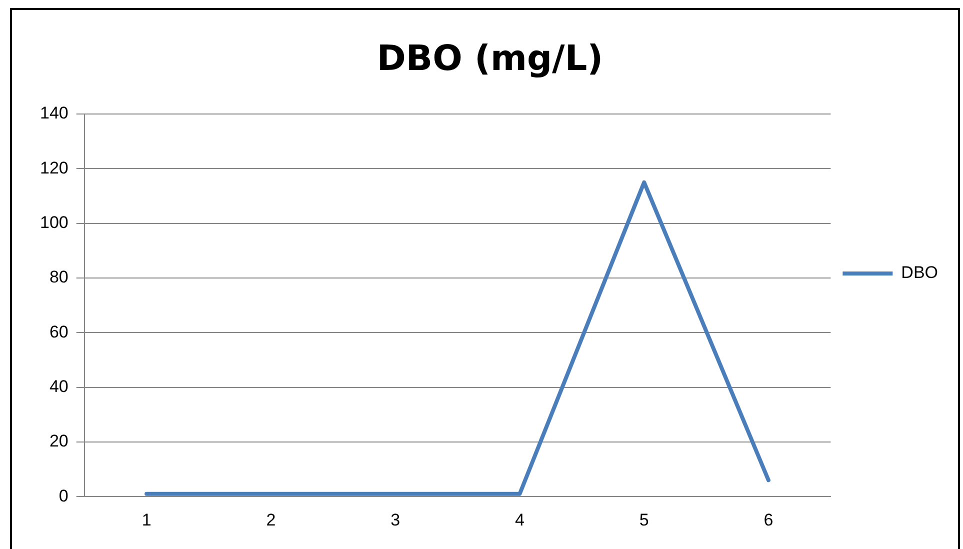 The width and height of the screenshot is (963, 549). Describe the element at coordinates (490, 59) in the screenshot. I see `chart-title: DBO (mg/L)` at that location.